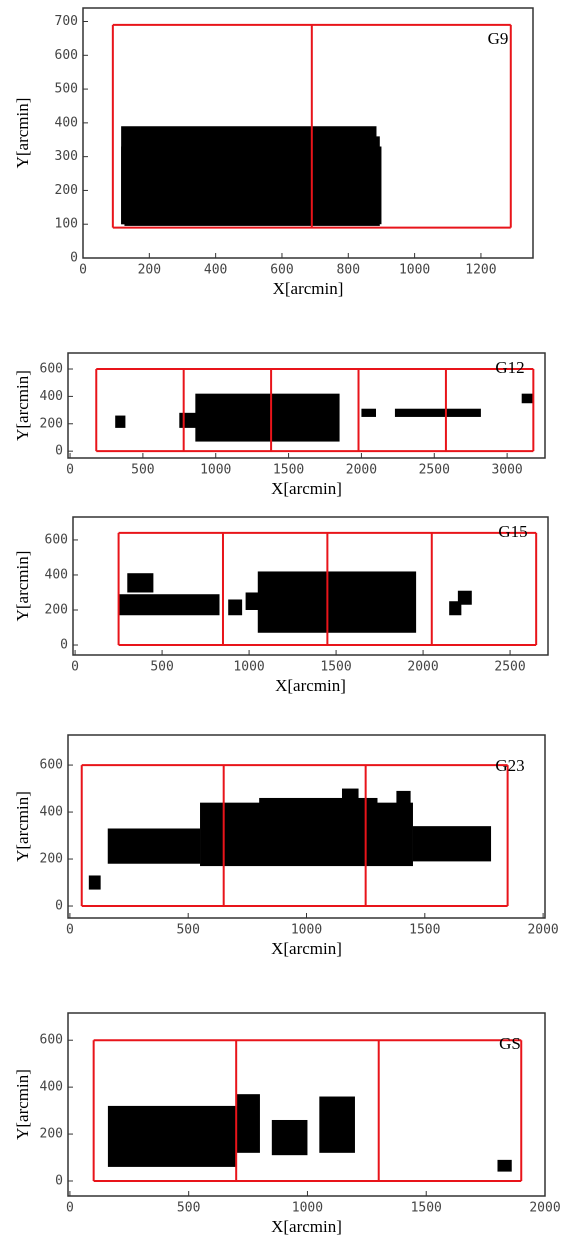 The height and width of the screenshot is (1238, 569). I want to click on panel-label: G23, so click(509, 765).